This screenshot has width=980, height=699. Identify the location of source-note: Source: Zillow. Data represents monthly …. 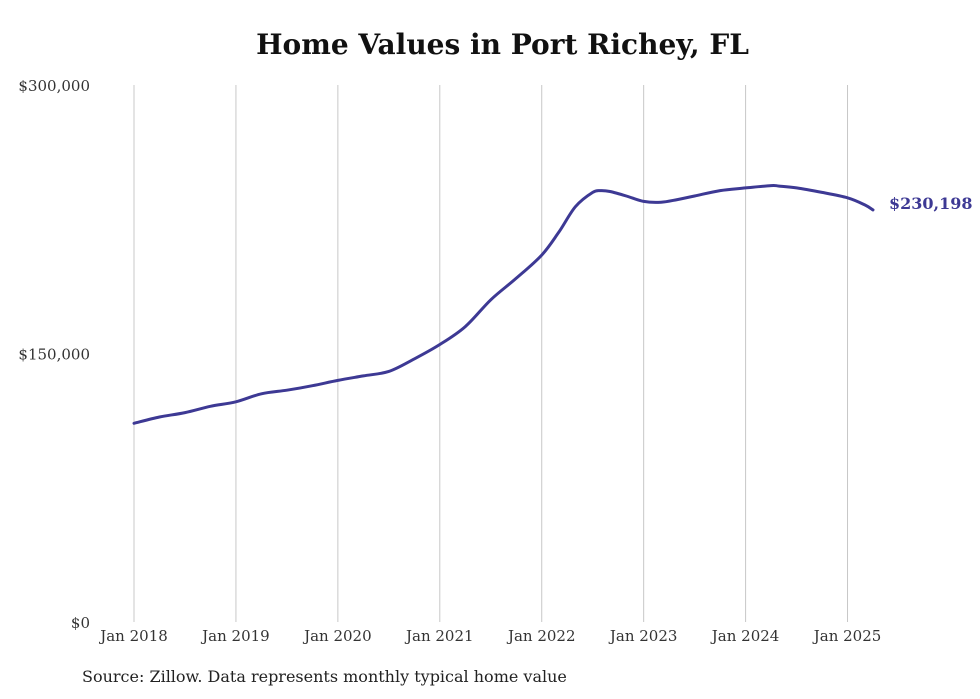
(324, 676).